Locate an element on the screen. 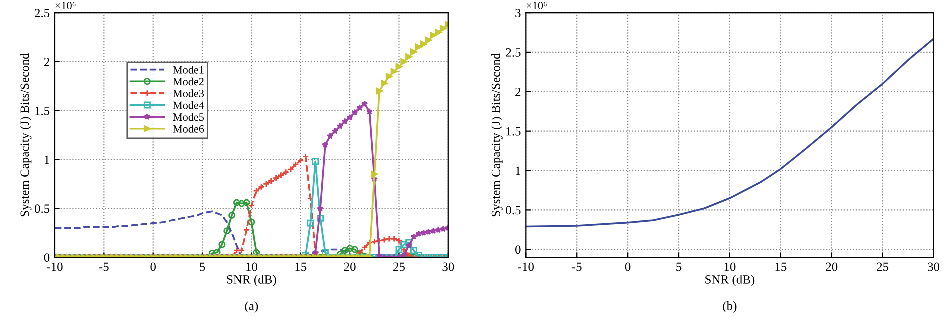 The image size is (948, 326). text: (a) is located at coordinates (251, 307).